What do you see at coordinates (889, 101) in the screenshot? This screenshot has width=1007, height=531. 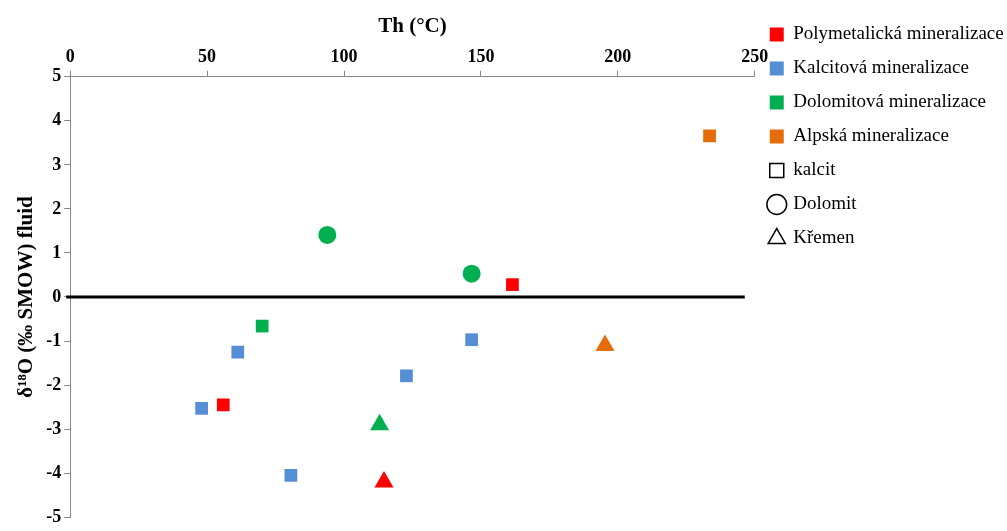 I see `legend-label: Dolomitová mineralizace` at bounding box center [889, 101].